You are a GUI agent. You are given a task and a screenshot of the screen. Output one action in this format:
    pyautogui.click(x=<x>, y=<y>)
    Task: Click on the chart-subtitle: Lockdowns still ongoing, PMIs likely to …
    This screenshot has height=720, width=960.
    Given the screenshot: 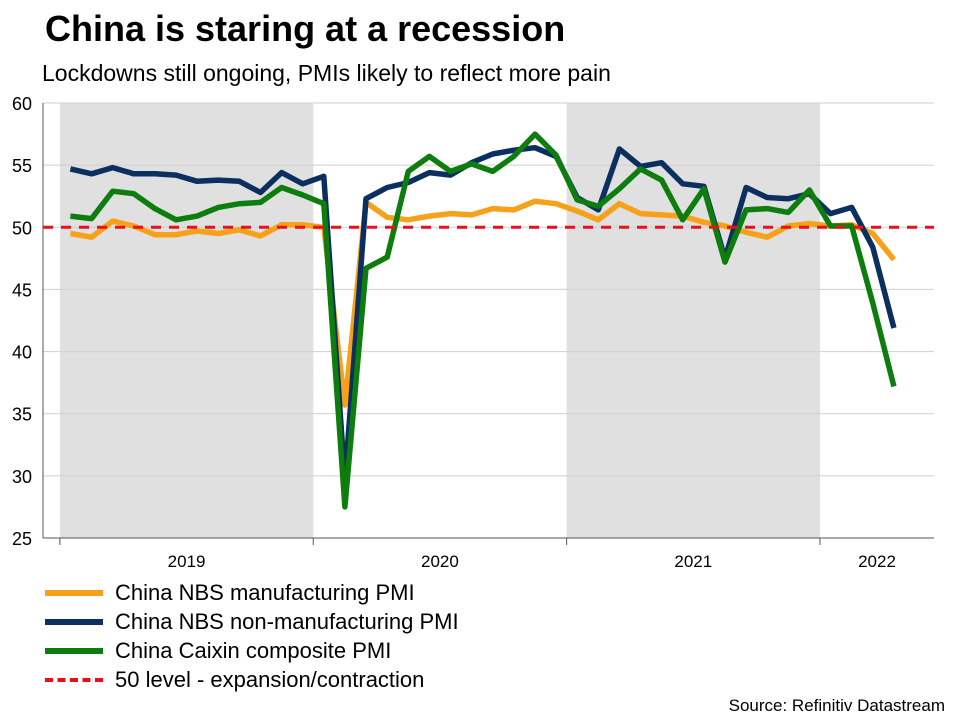 What is the action you would take?
    pyautogui.click(x=326, y=73)
    